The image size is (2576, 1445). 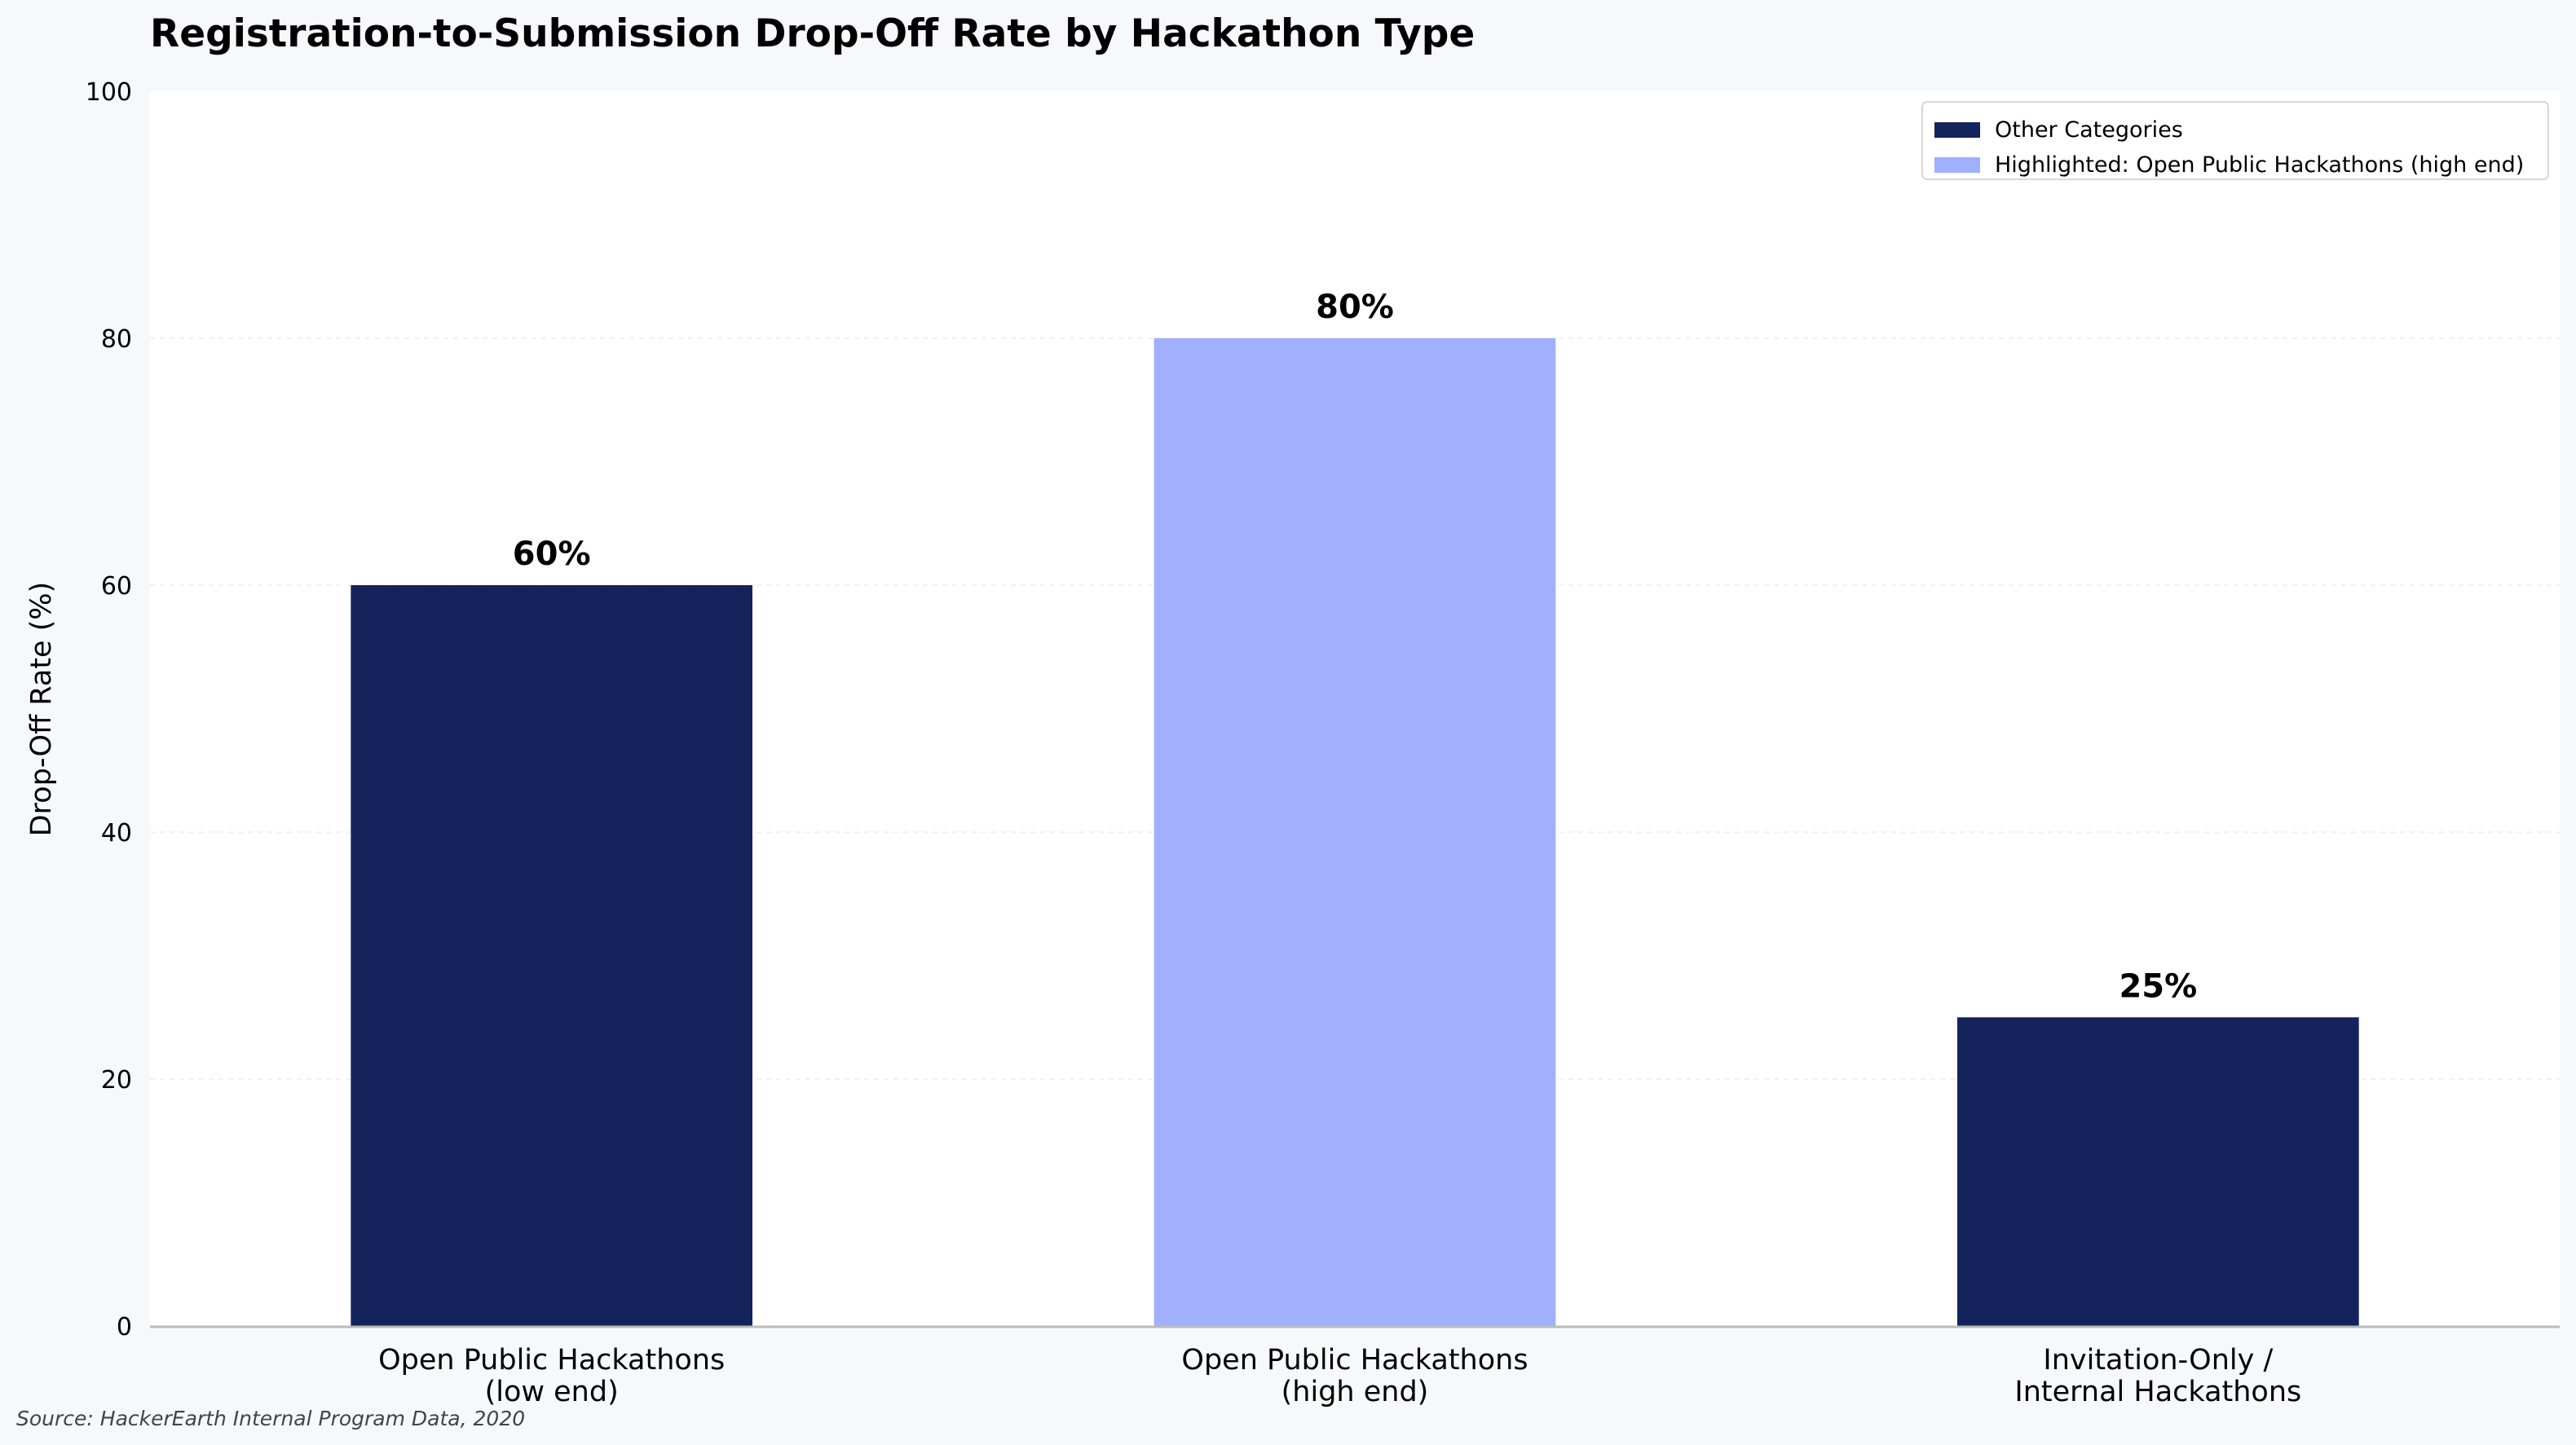 What do you see at coordinates (2089, 130) in the screenshot?
I see `legend-label: Other Categories` at bounding box center [2089, 130].